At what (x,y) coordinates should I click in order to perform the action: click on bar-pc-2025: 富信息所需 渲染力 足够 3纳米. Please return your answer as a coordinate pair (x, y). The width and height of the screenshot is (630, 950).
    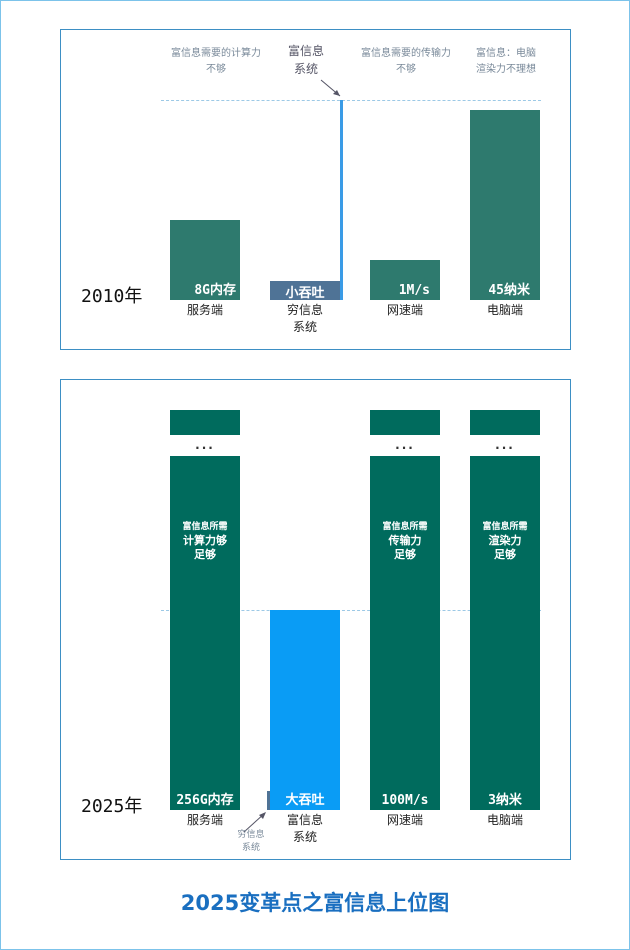
    Looking at the image, I should click on (505, 633).